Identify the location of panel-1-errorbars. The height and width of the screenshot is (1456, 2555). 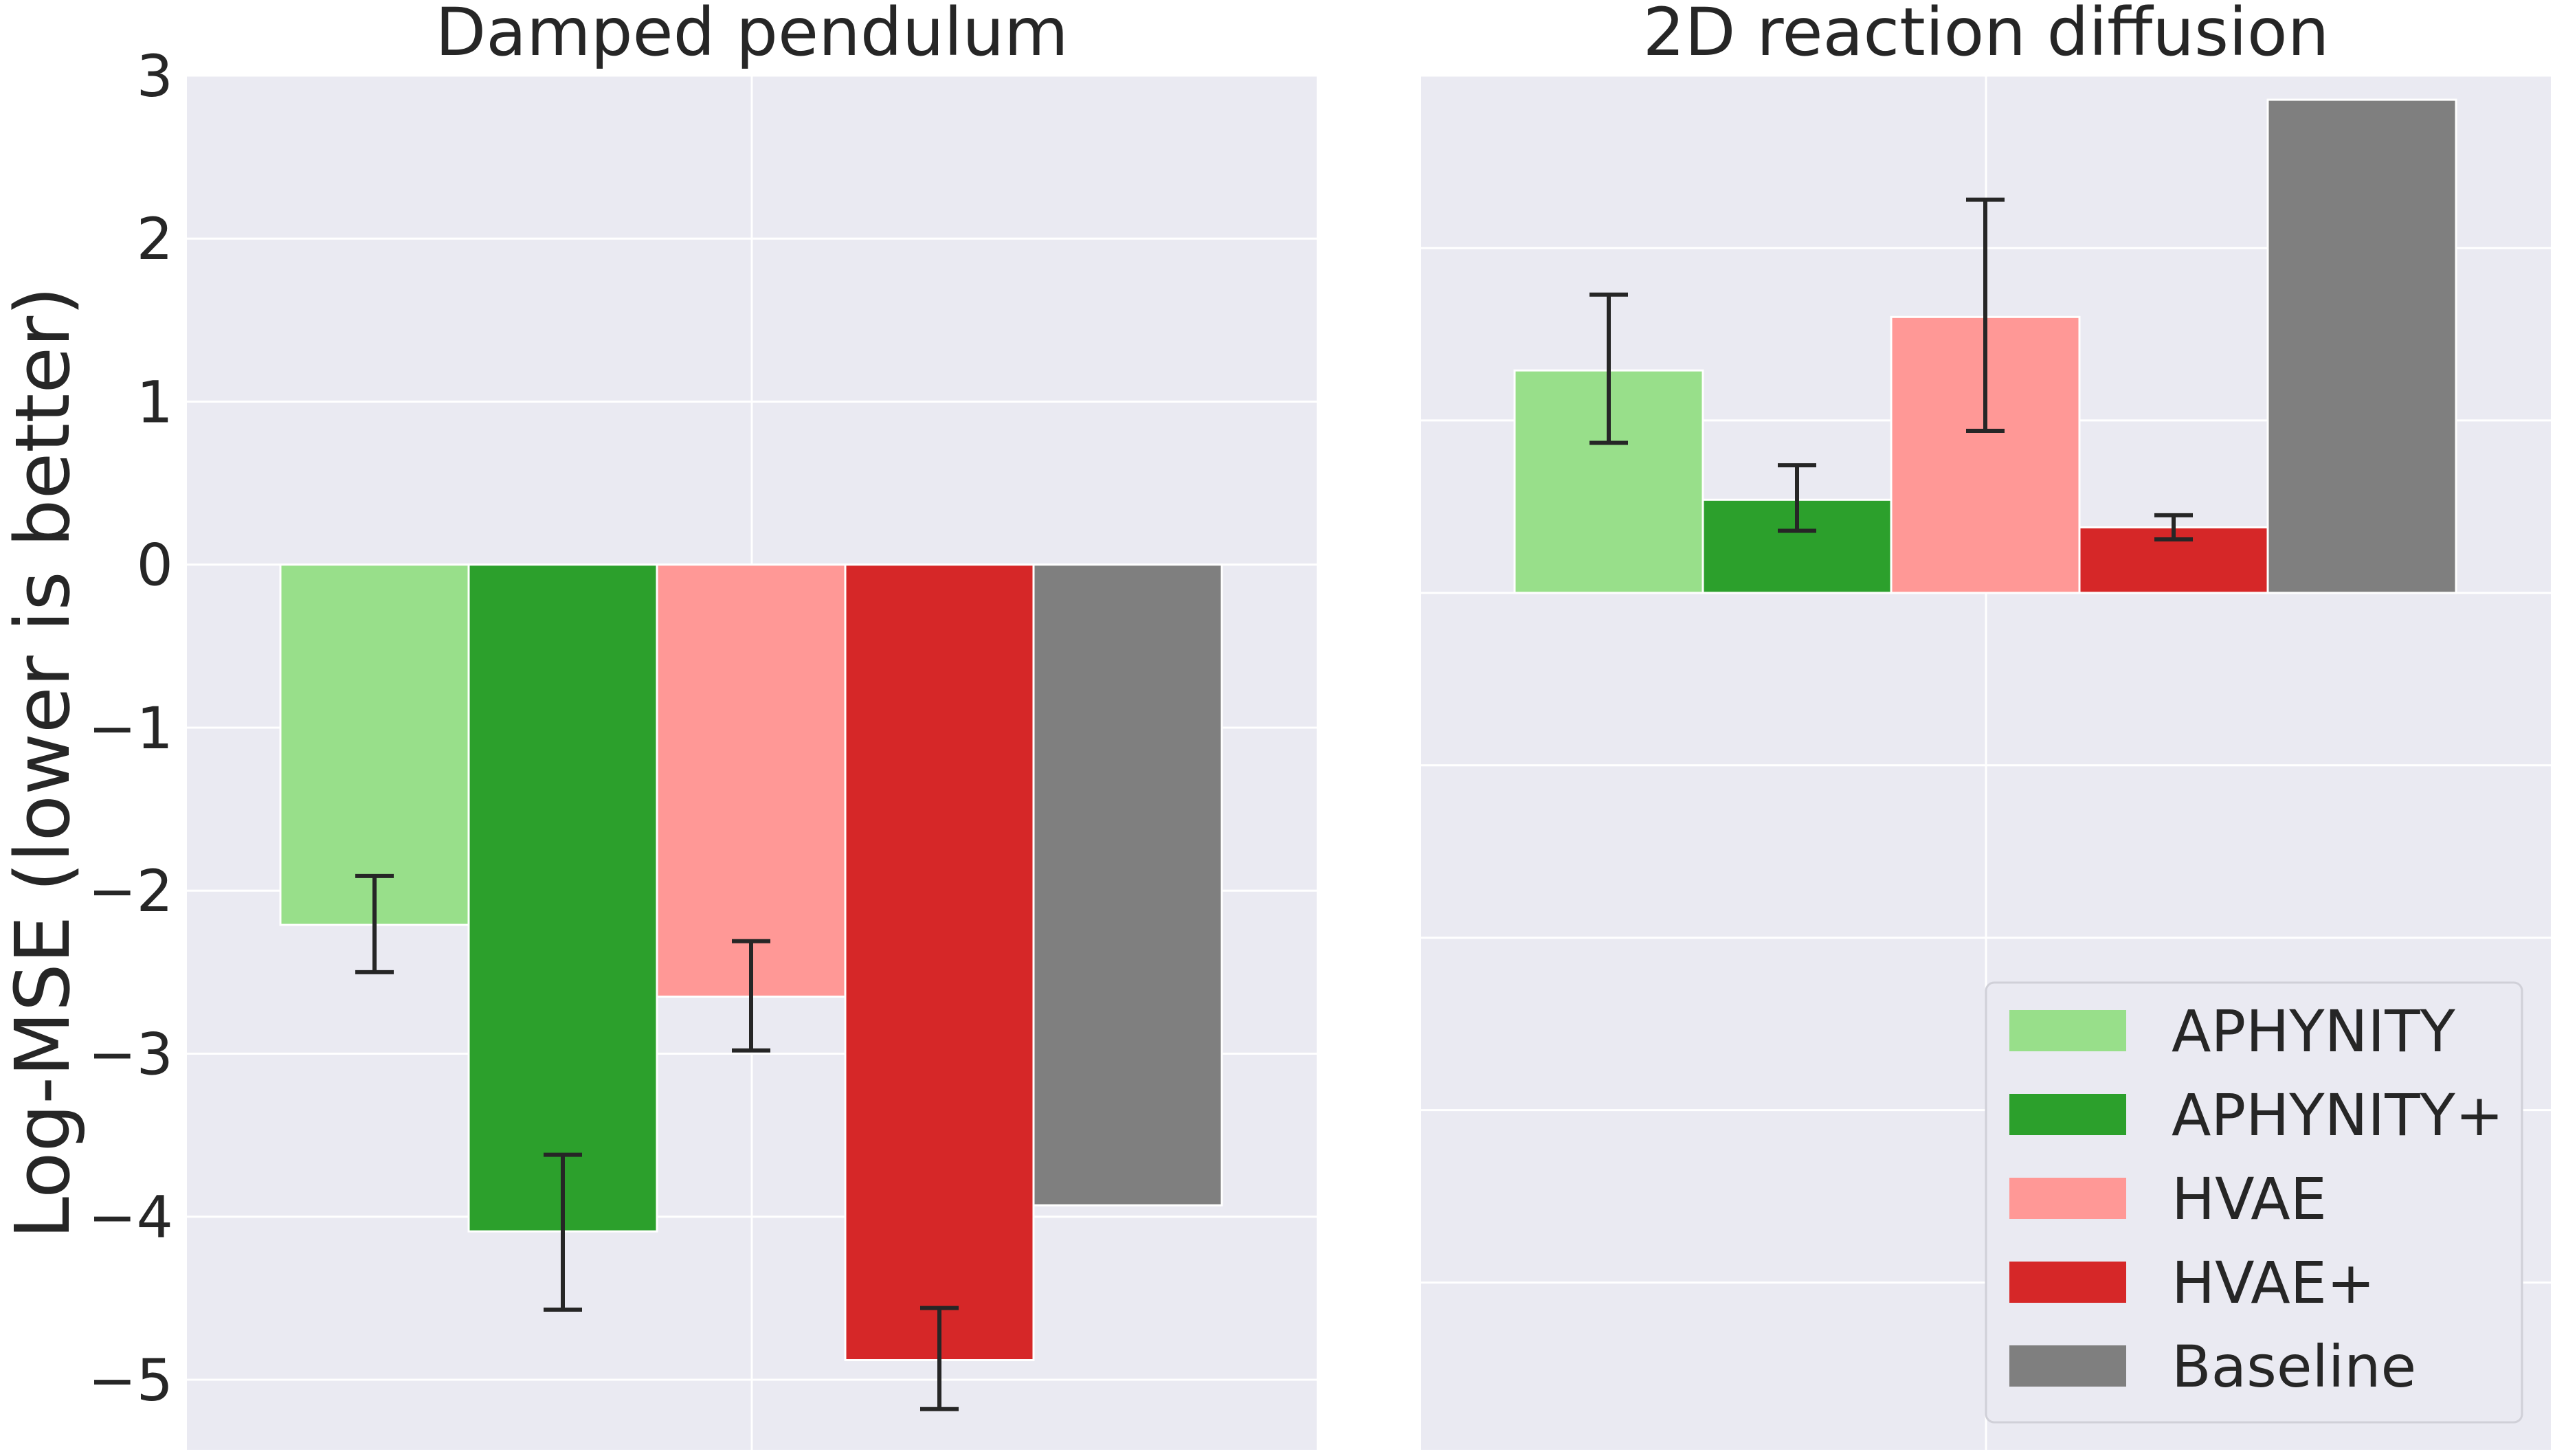
(657, 1142).